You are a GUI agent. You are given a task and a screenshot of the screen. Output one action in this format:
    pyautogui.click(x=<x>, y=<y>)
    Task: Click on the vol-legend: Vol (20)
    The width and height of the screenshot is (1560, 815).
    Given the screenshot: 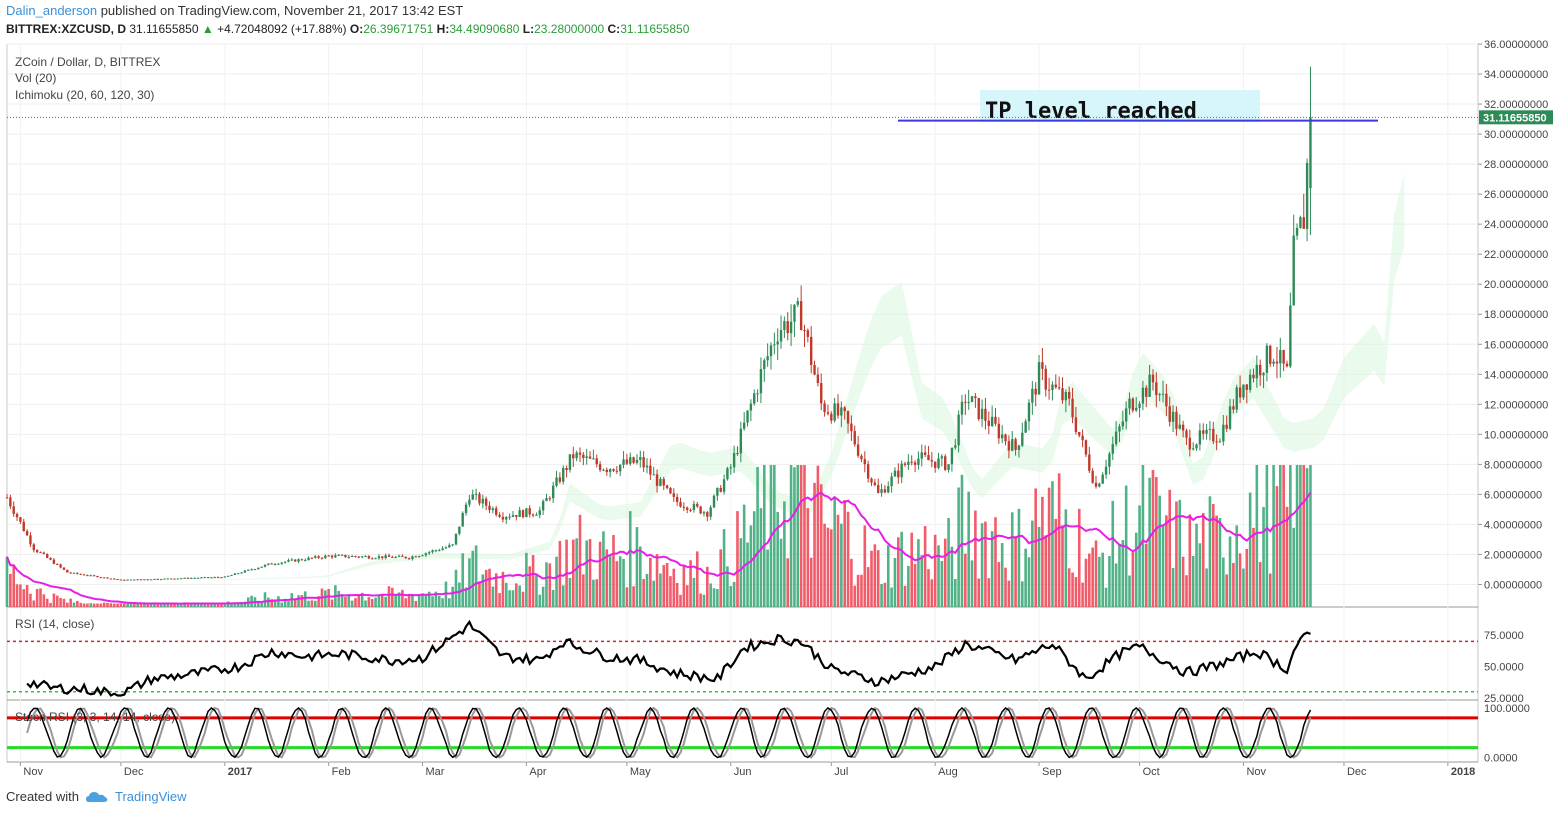 What is the action you would take?
    pyautogui.click(x=35, y=78)
    